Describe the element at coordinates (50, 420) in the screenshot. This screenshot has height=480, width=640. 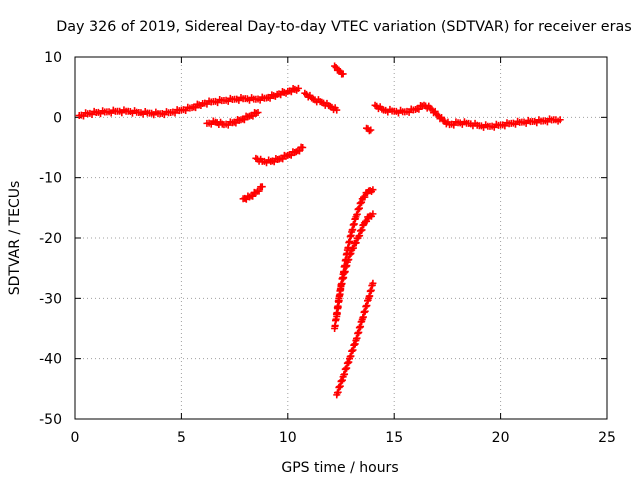
I see `y-tick-label: -50` at that location.